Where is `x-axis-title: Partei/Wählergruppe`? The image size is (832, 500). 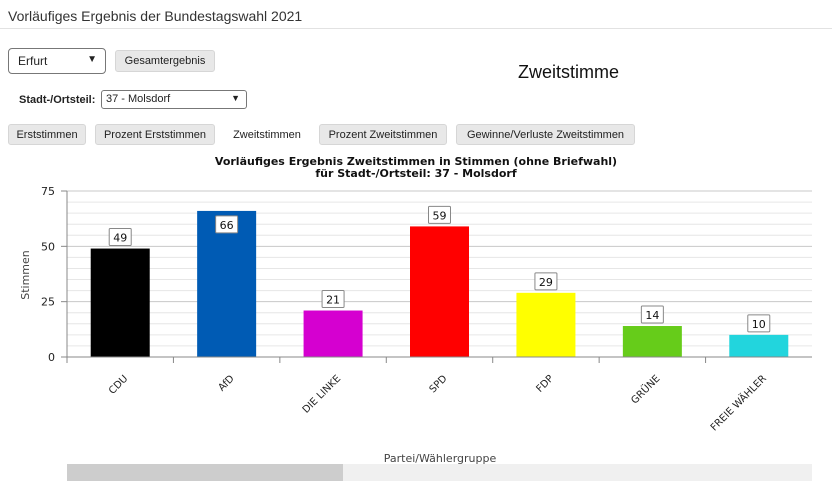
x-axis-title: Partei/Wählergruppe is located at coordinates (440, 458).